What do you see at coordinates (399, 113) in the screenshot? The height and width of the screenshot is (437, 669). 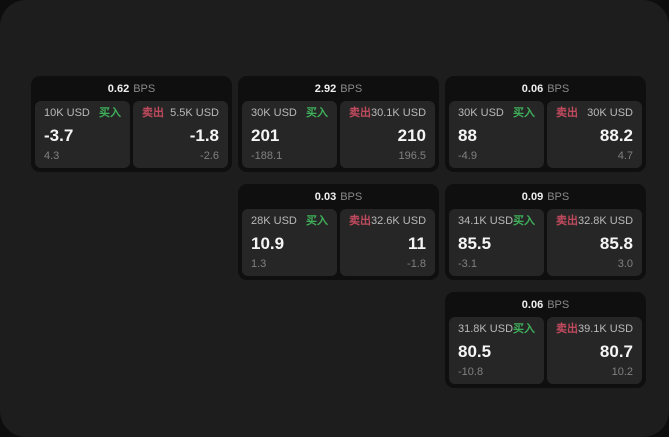 I see `sell-amount: 30.1K USD` at bounding box center [399, 113].